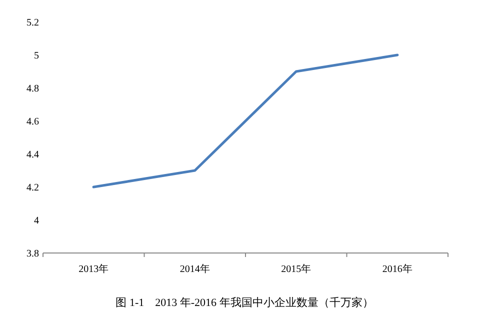 Image resolution: width=489 pixels, height=314 pixels. What do you see at coordinates (32, 254) in the screenshot?
I see `y-tick-label: 3.8` at bounding box center [32, 254].